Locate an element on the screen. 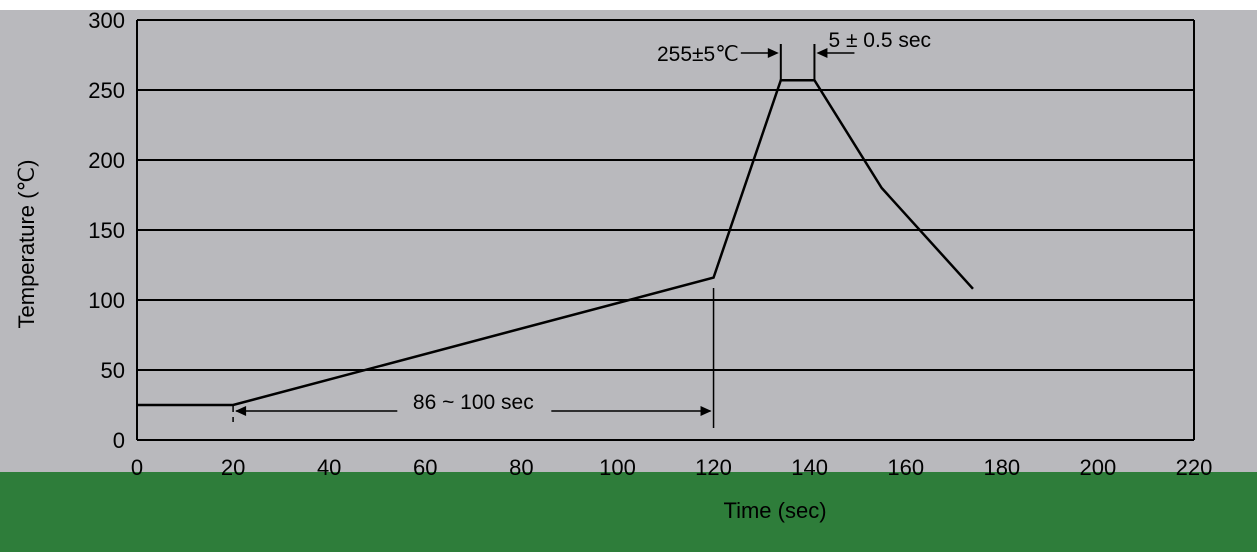 The width and height of the screenshot is (1257, 552). bottom-band is located at coordinates (628, 512).